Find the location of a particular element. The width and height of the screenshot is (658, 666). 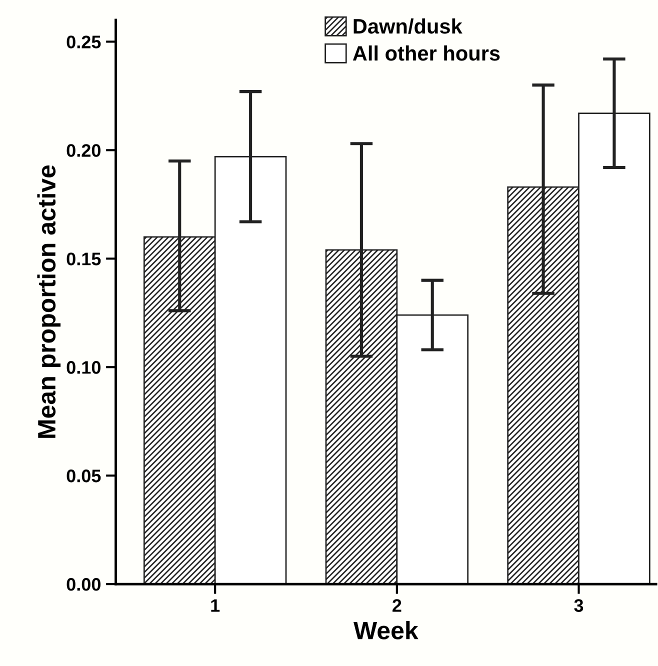

y-tick-label: 0.10 is located at coordinates (83, 367).